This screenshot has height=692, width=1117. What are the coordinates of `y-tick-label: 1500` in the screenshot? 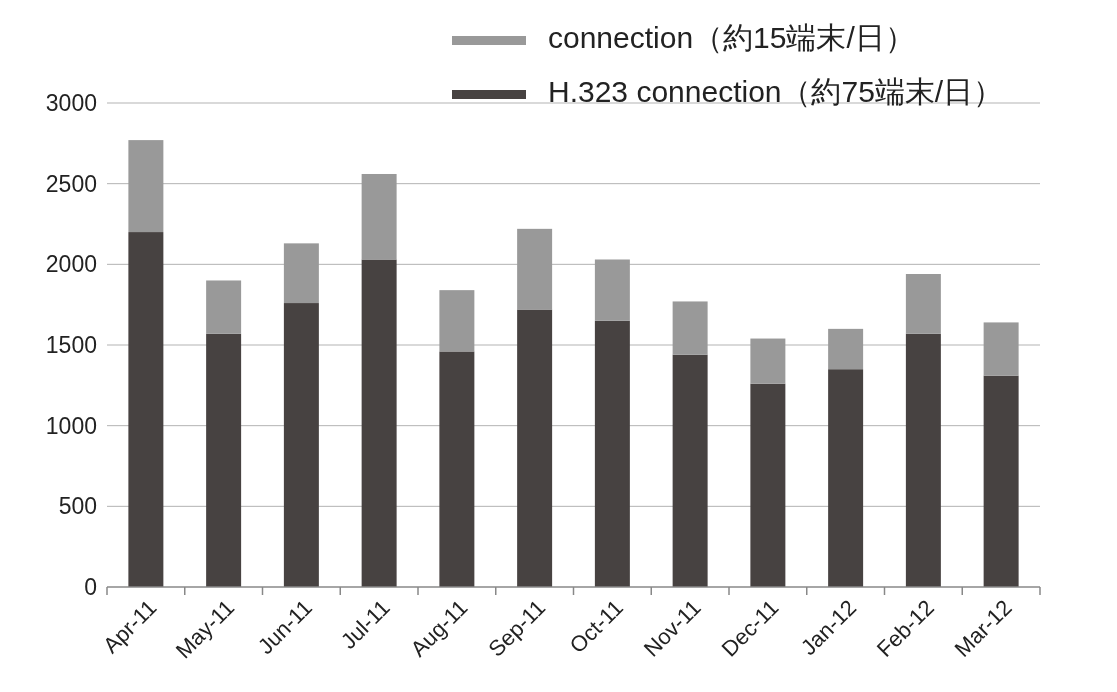 It's located at (71, 345).